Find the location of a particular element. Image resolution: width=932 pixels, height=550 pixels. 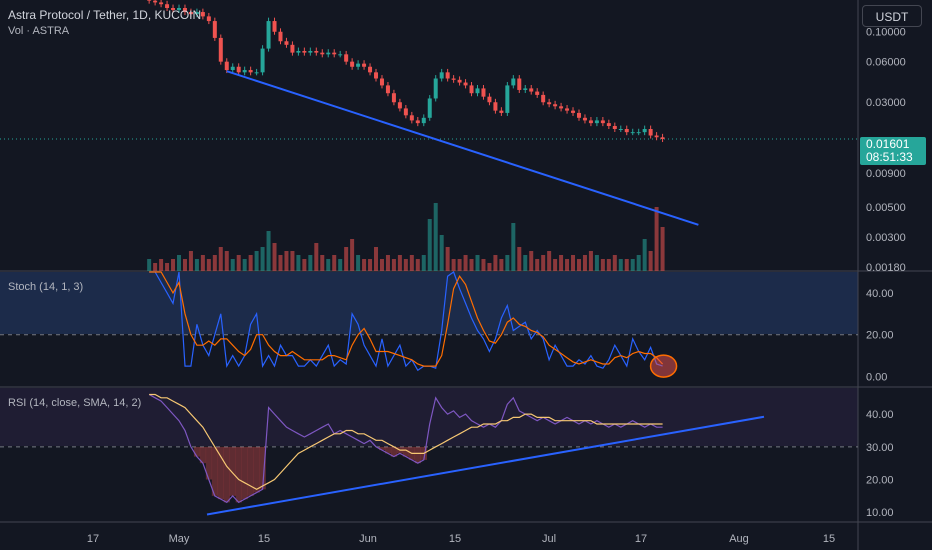

currency-button: USDT is located at coordinates (892, 16).